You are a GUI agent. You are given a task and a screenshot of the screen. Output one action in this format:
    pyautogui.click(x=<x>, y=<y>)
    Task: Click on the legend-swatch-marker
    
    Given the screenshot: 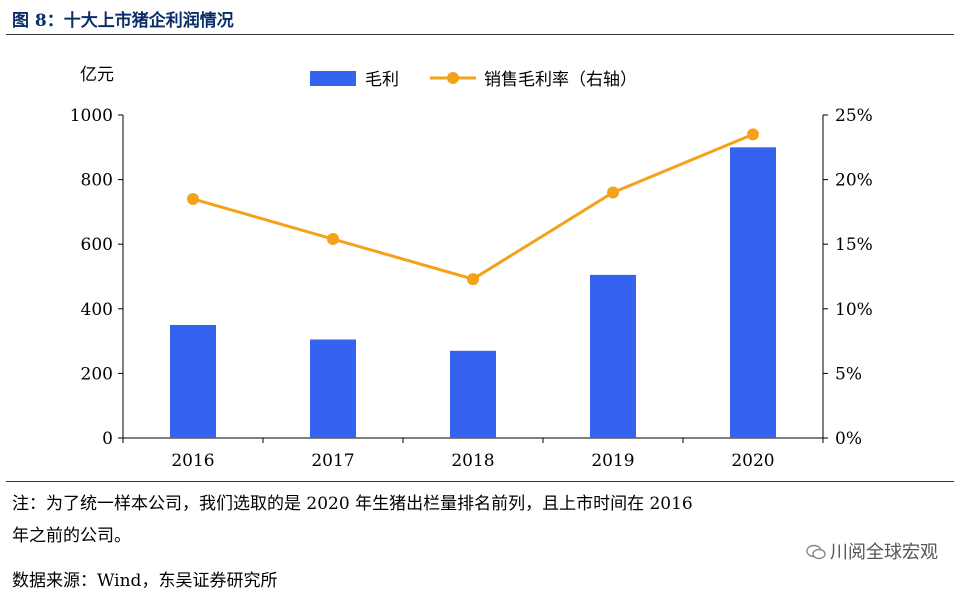 What is the action you would take?
    pyautogui.click(x=453, y=78)
    